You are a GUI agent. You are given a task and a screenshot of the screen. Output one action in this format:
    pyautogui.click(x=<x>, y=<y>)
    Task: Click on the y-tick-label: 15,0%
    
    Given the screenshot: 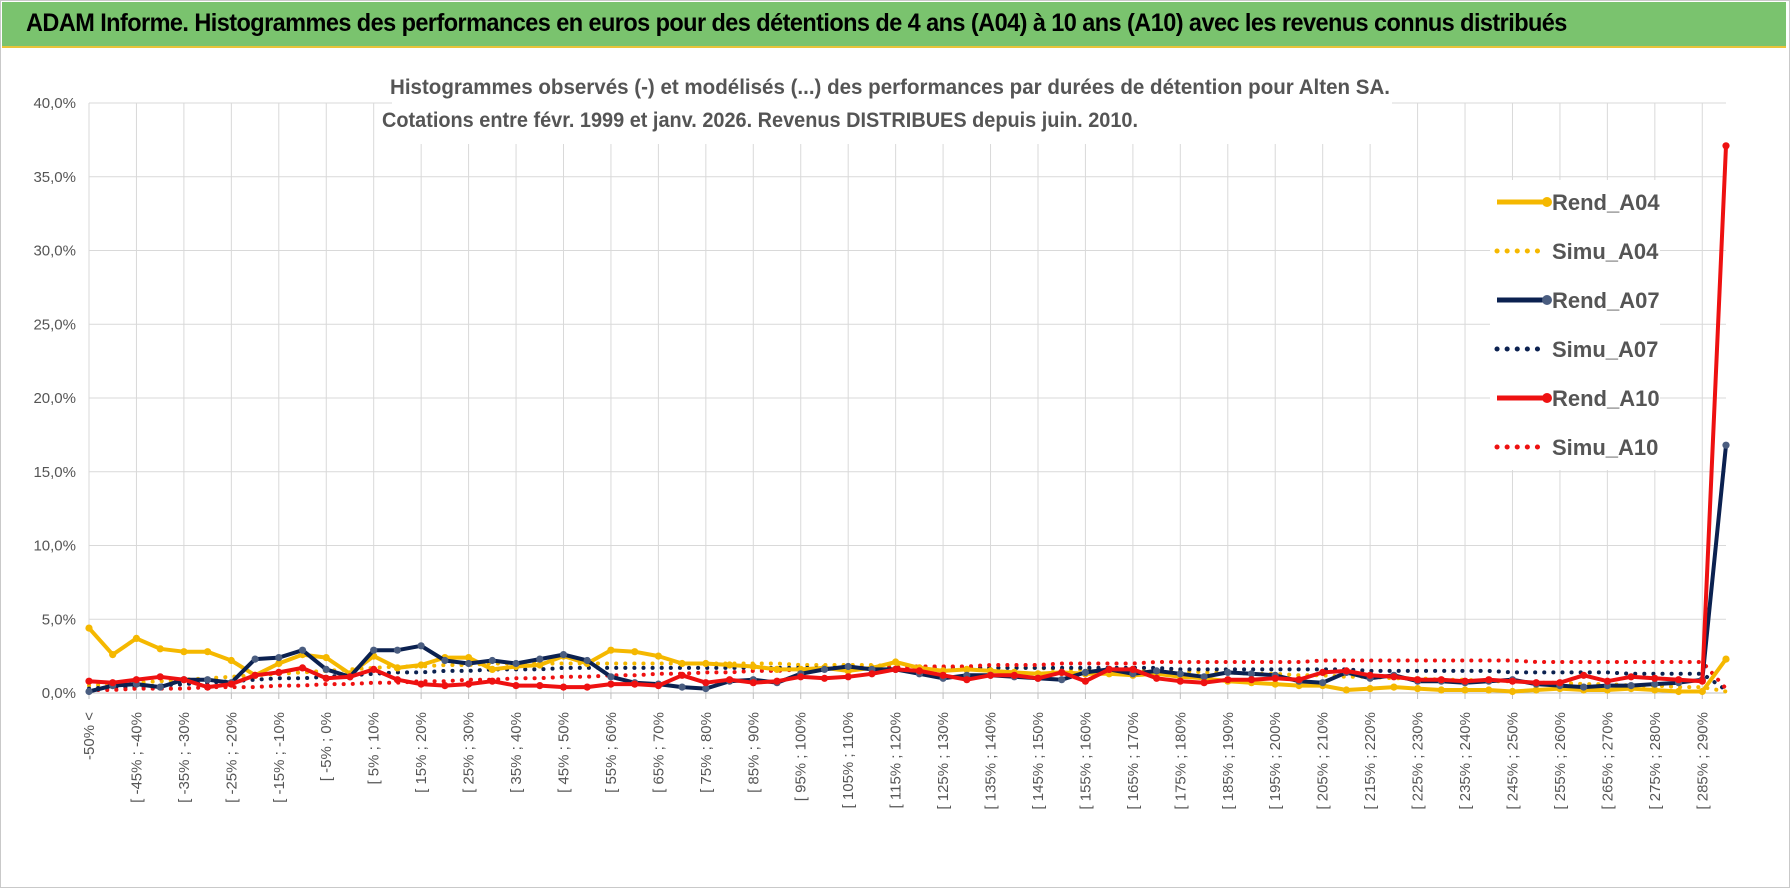 What is the action you would take?
    pyautogui.click(x=54, y=472)
    